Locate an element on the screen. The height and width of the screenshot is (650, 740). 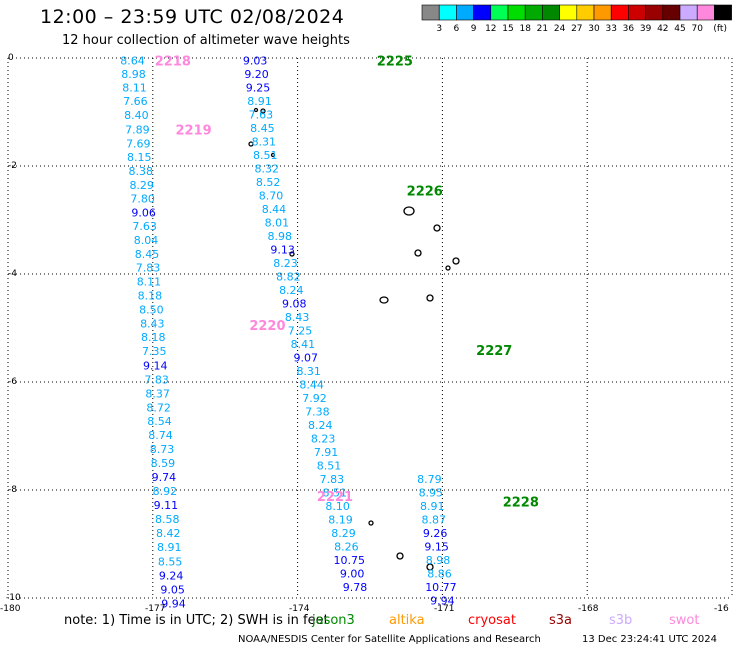
wave-height-value: 7.92 is located at coordinates (314, 398).